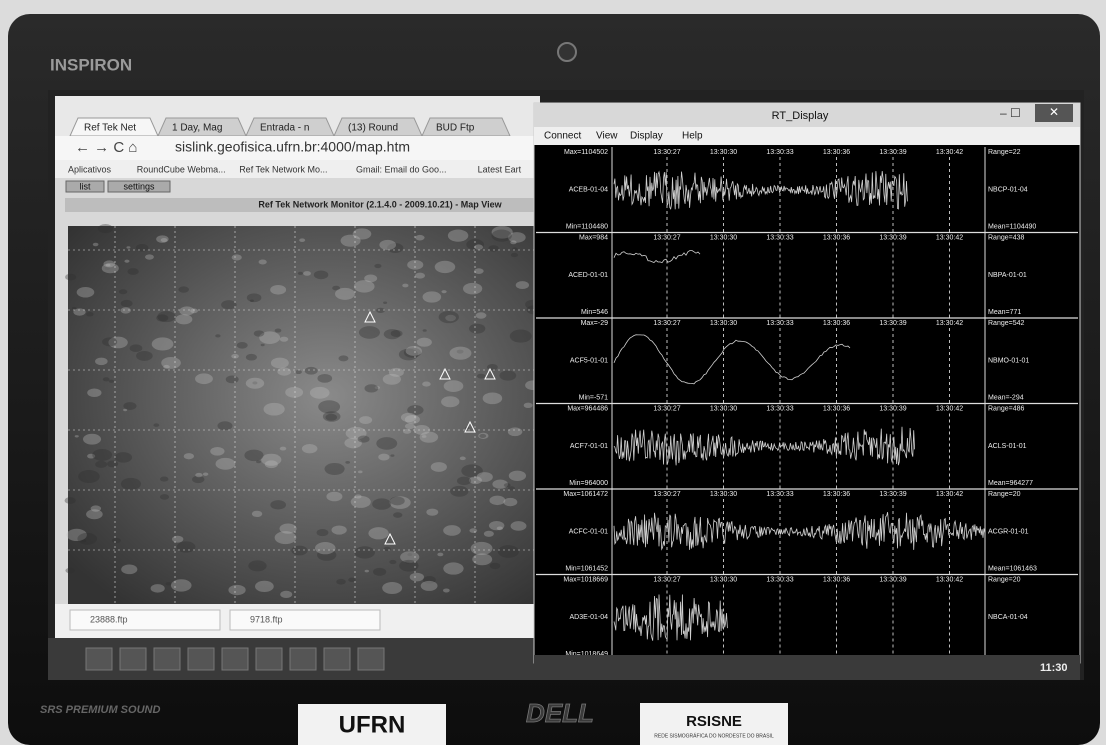 The height and width of the screenshot is (745, 1106). Describe the element at coordinates (455, 128) in the screenshot. I see `tab-label: BUD Ftp` at that location.